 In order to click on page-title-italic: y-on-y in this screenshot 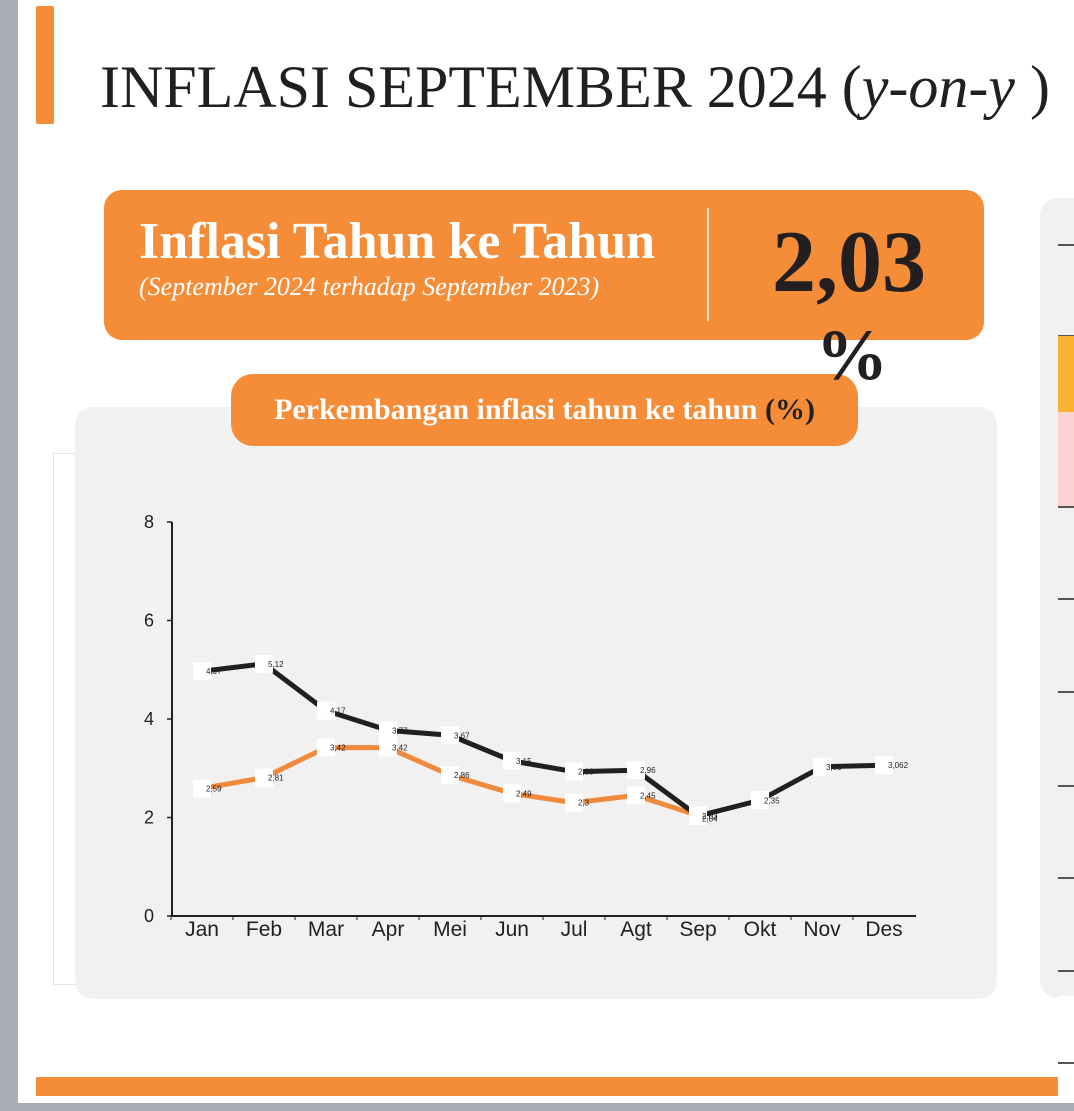, I will do `click(938, 87)`.